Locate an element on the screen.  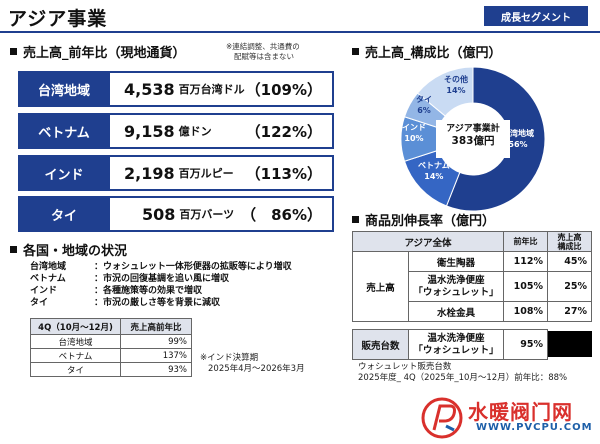
watermark-logo-icon is located at coordinates (442, 418).